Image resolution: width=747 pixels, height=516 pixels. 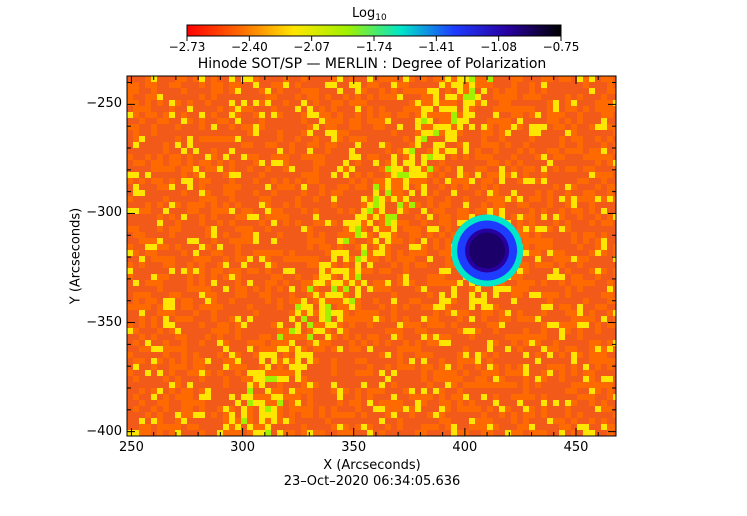 What do you see at coordinates (487, 250) in the screenshot?
I see `features-layer` at bounding box center [487, 250].